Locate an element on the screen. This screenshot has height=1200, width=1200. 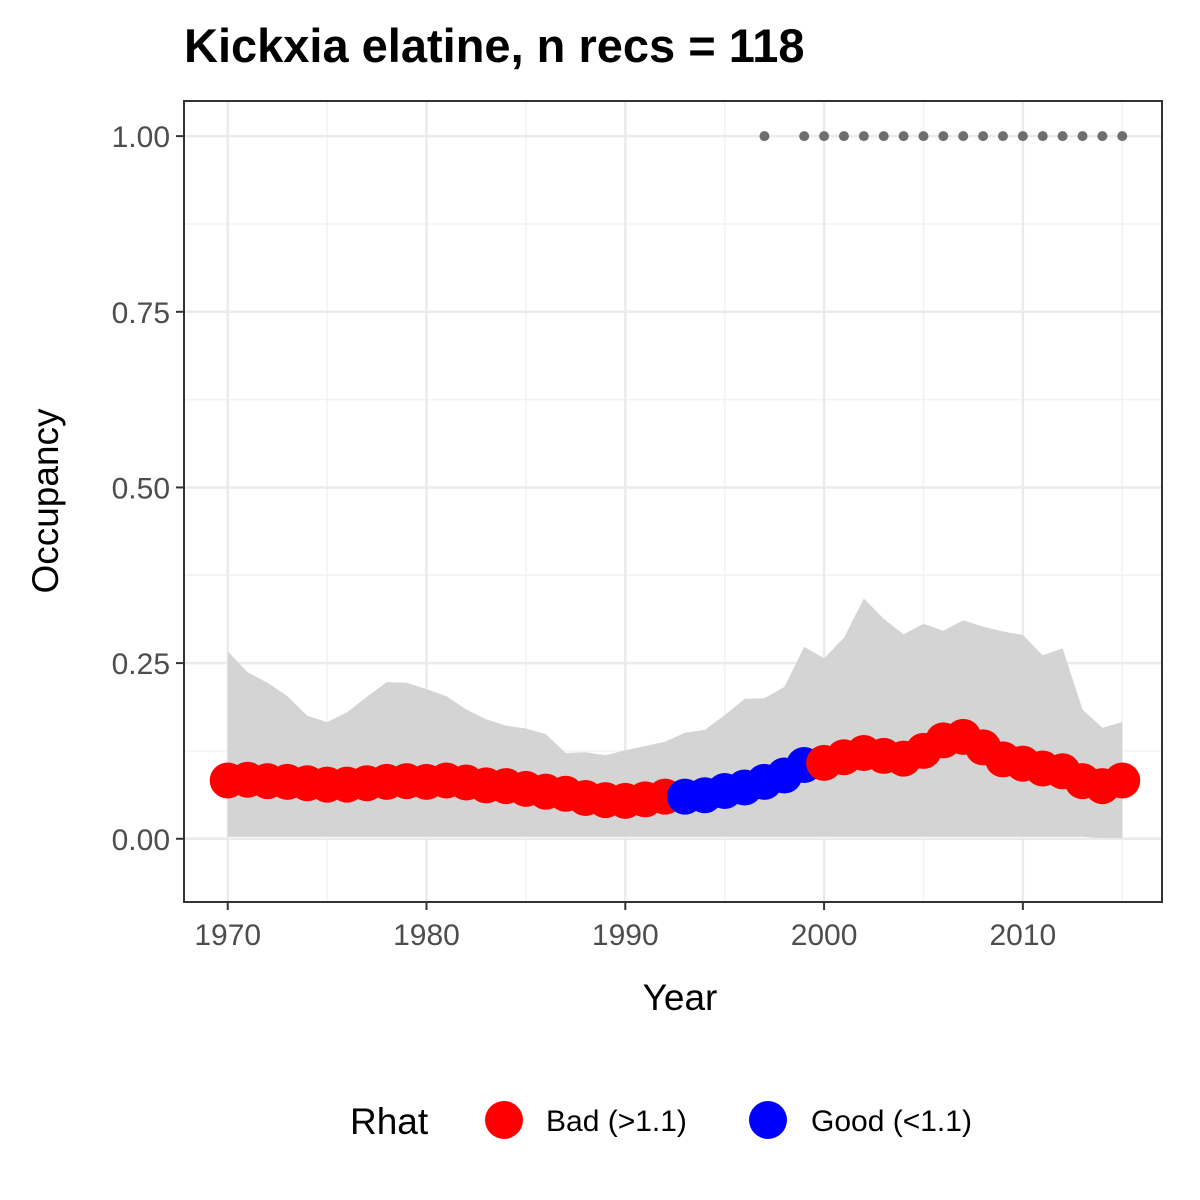
occupancy-point is located at coordinates (1122, 780).